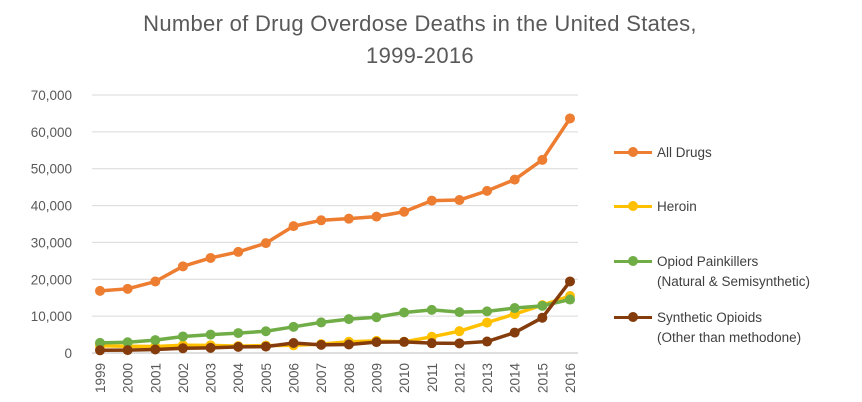  I want to click on series-3-point-2006, so click(293, 343).